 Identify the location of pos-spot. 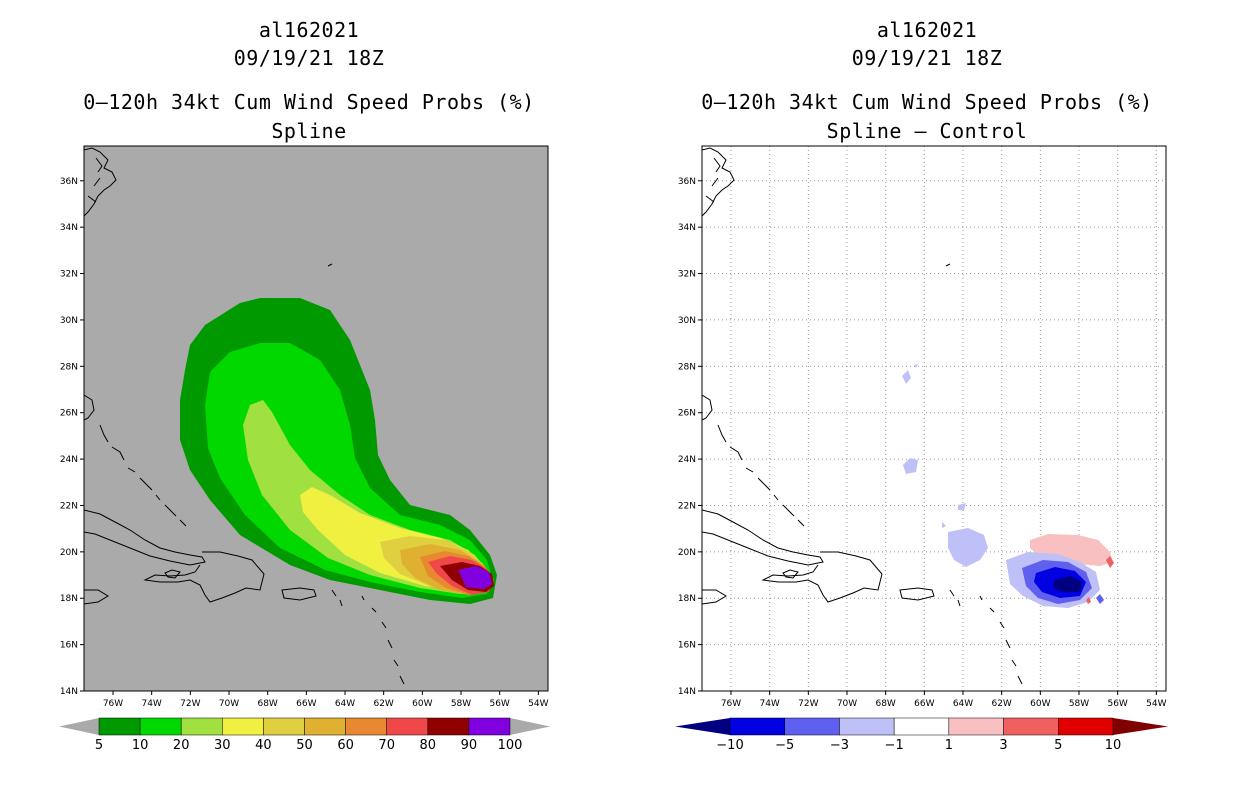
(1110, 562).